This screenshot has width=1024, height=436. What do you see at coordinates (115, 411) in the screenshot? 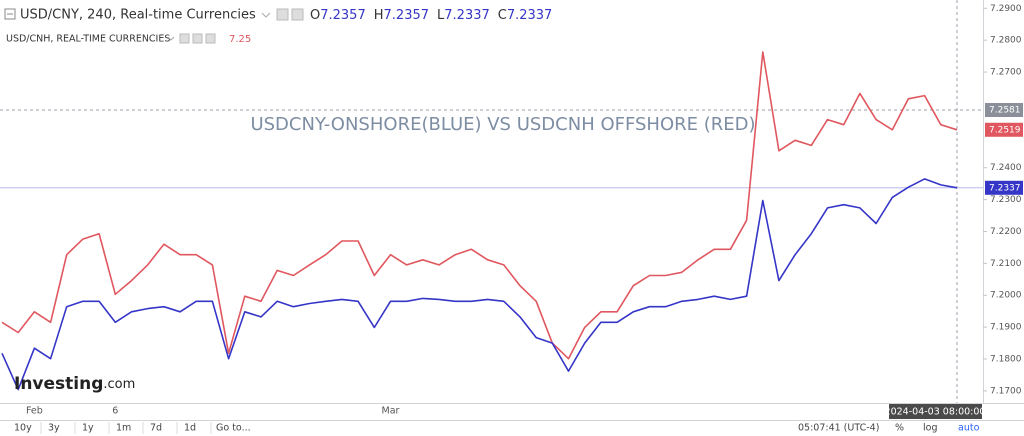
I see `x-tick-label: 6` at bounding box center [115, 411].